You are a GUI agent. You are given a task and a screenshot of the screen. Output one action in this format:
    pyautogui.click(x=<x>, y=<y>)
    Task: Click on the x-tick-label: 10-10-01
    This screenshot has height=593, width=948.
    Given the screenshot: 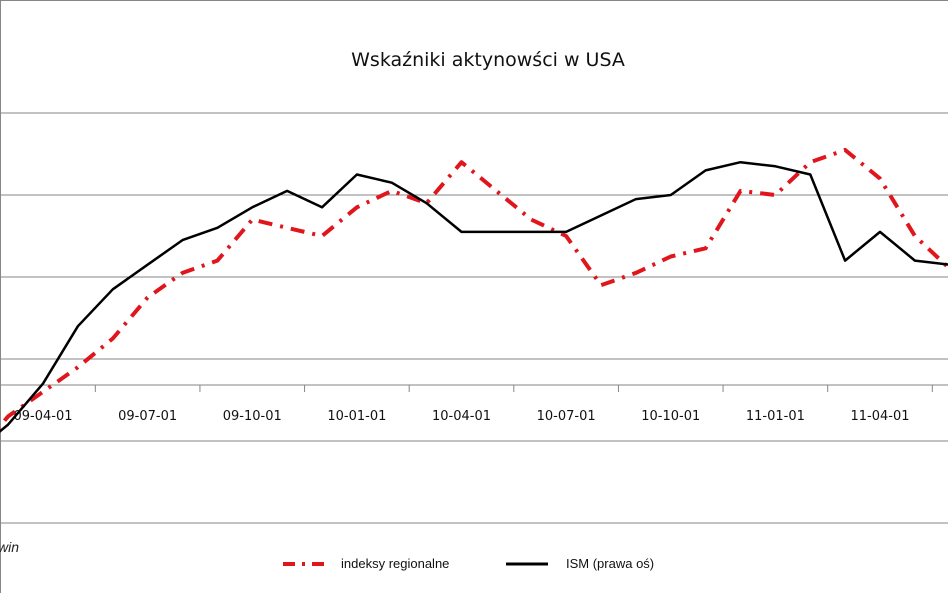 What is the action you would take?
    pyautogui.click(x=670, y=416)
    